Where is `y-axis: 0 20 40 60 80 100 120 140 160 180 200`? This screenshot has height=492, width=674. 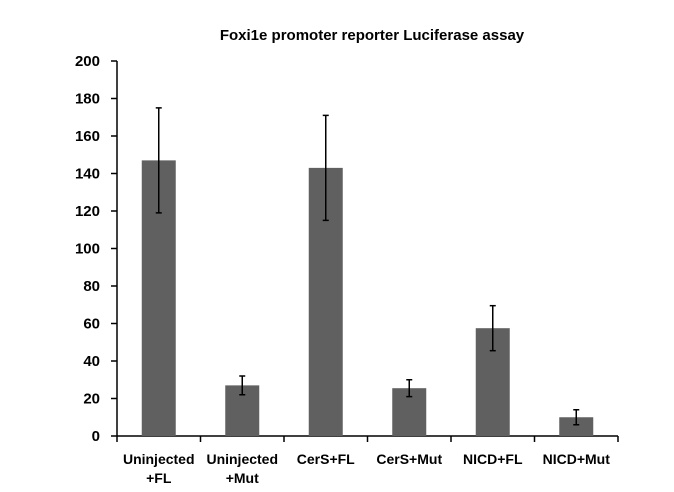
y-axis: 0 20 40 60 80 100 120 140 160 180 200 is located at coordinates (96, 249).